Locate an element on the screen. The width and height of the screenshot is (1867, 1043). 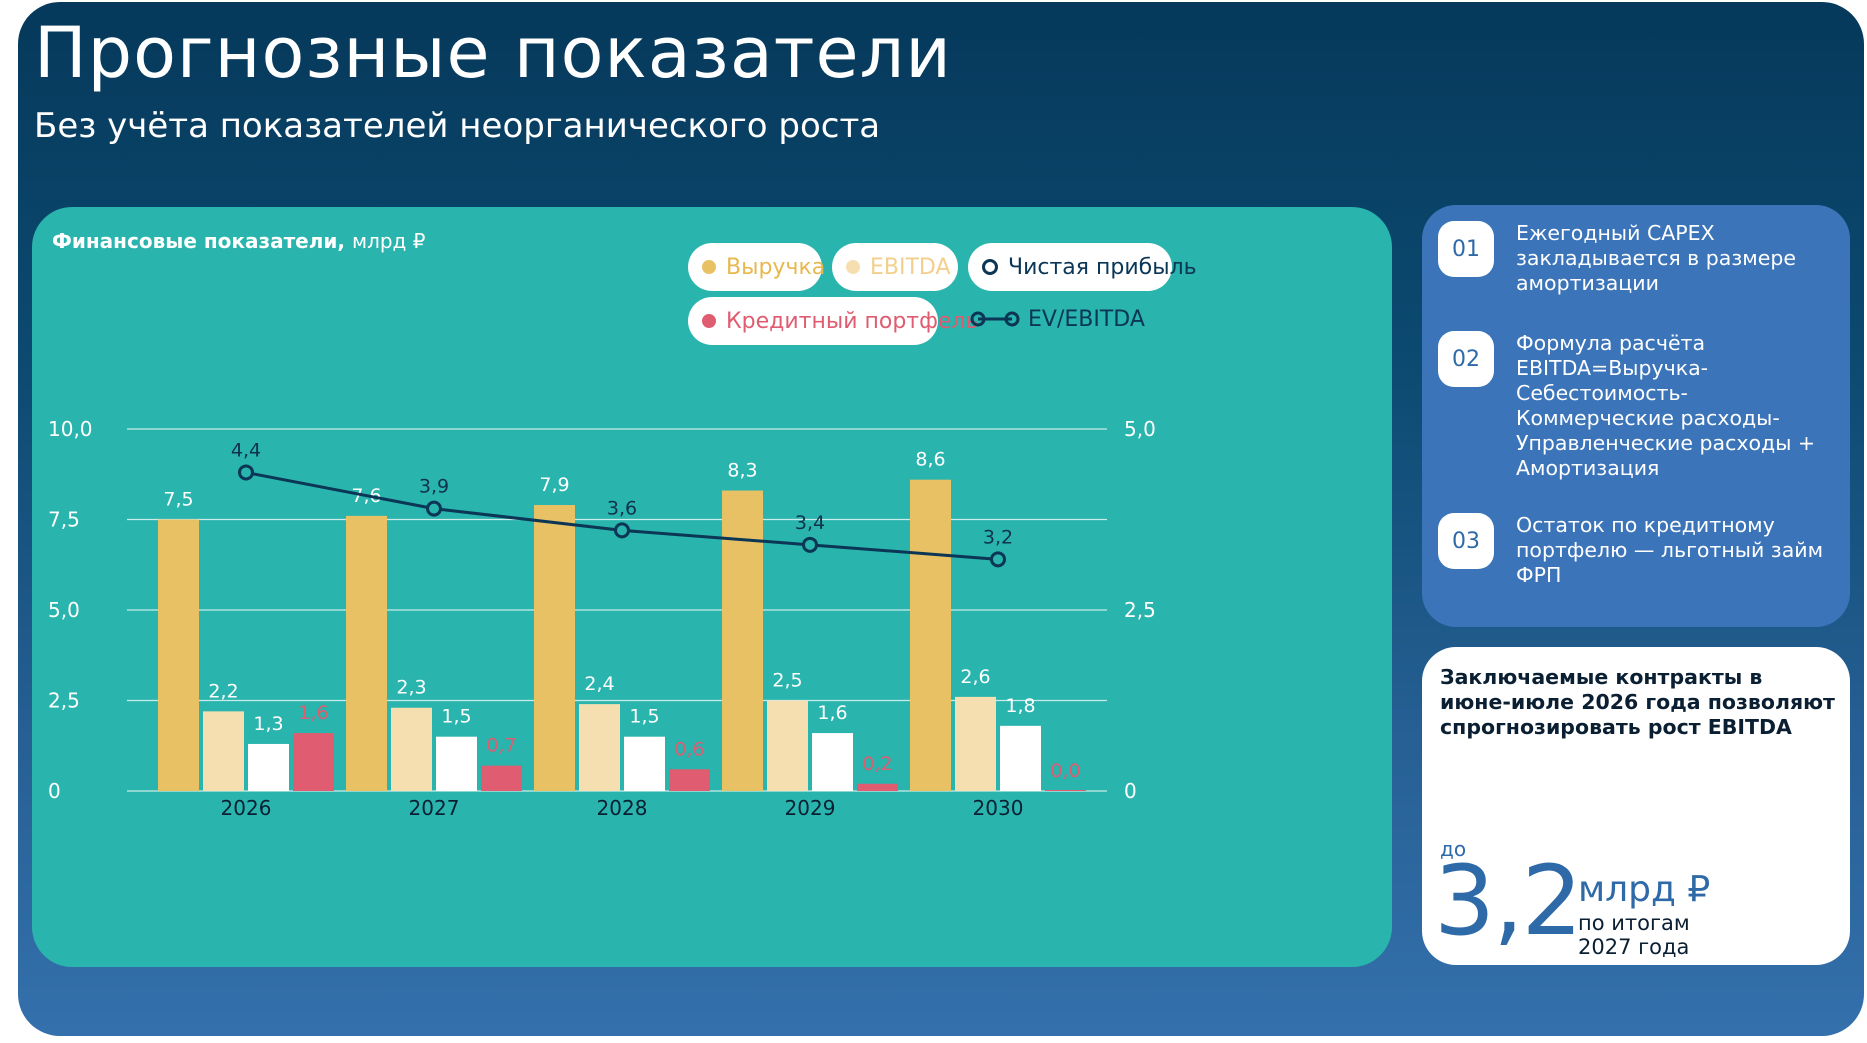
y-left-tick-label: 5,0 is located at coordinates (64, 610).